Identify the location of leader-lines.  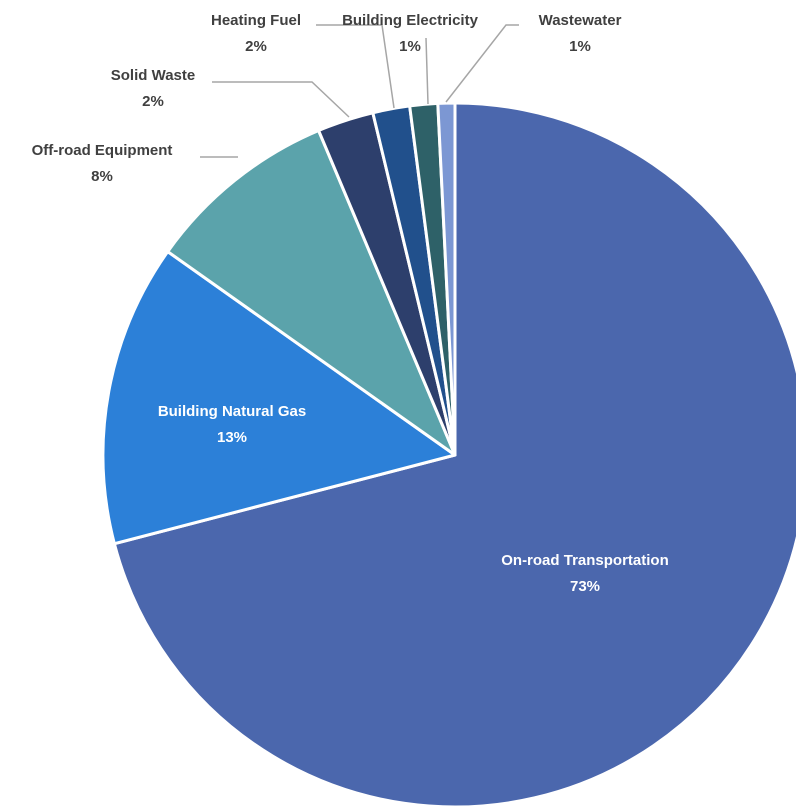
(359, 91).